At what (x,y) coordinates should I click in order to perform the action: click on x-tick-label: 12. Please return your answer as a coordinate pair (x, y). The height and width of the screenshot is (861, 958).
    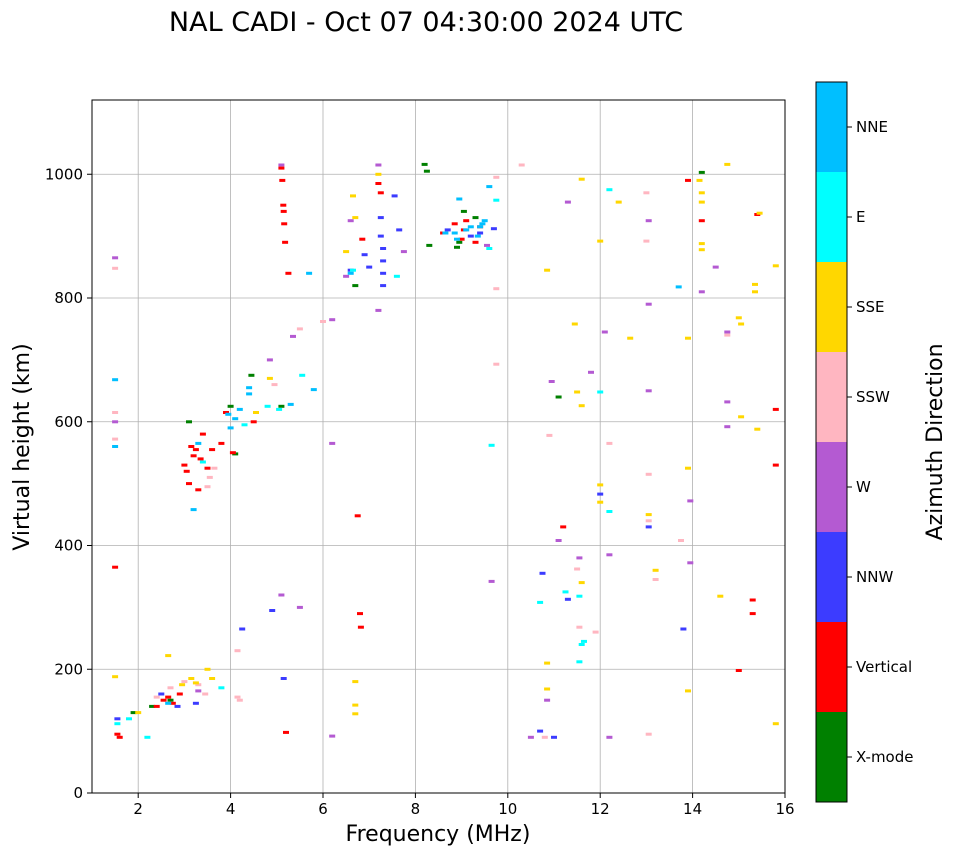
    Looking at the image, I should click on (600, 809).